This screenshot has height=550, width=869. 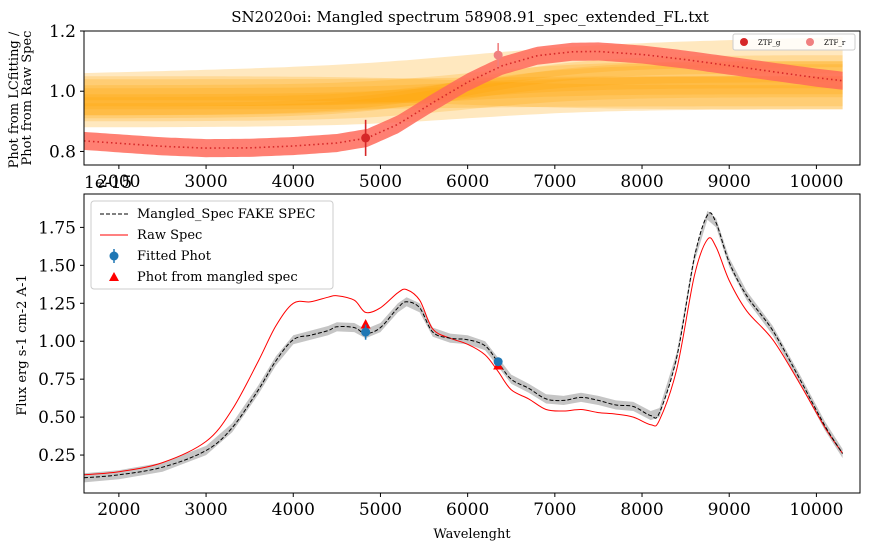 I want to click on ratio-points, so click(x=432, y=99).